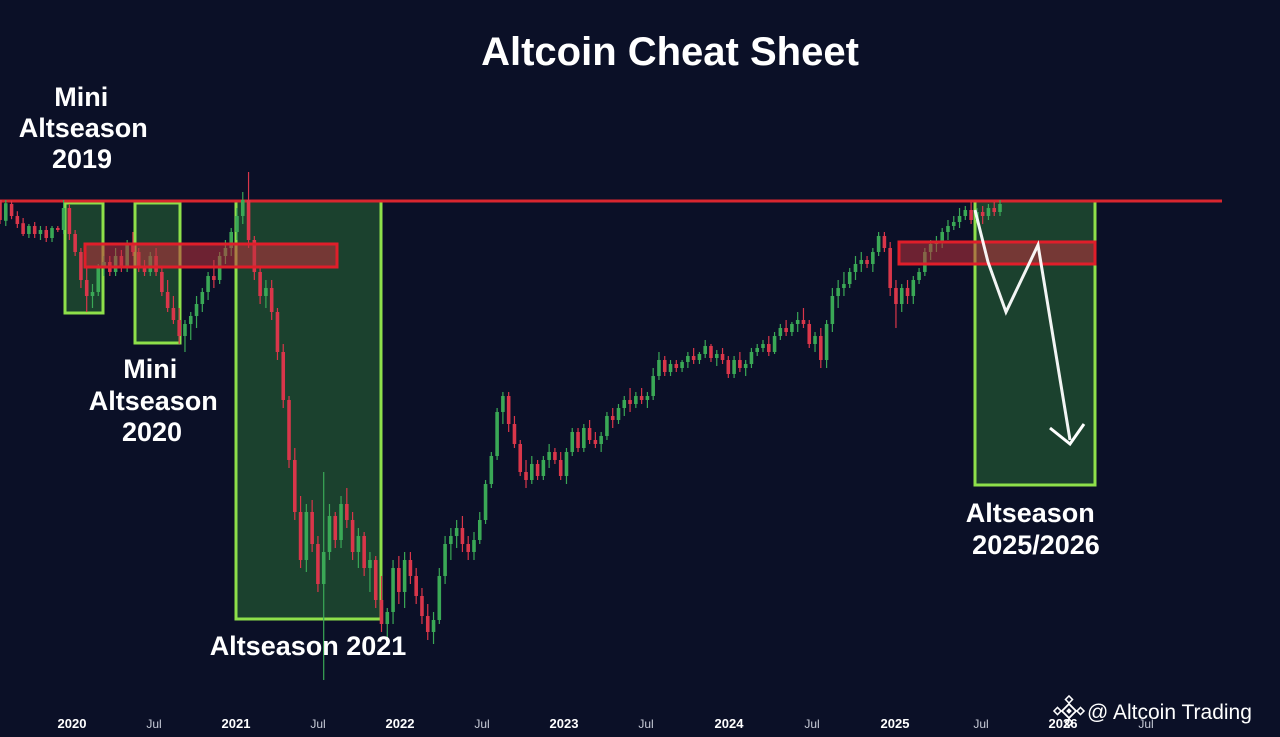 This screenshot has height=737, width=1280. What do you see at coordinates (645, 724) in the screenshot?
I see `x-tick-jul-2023: Jul` at bounding box center [645, 724].